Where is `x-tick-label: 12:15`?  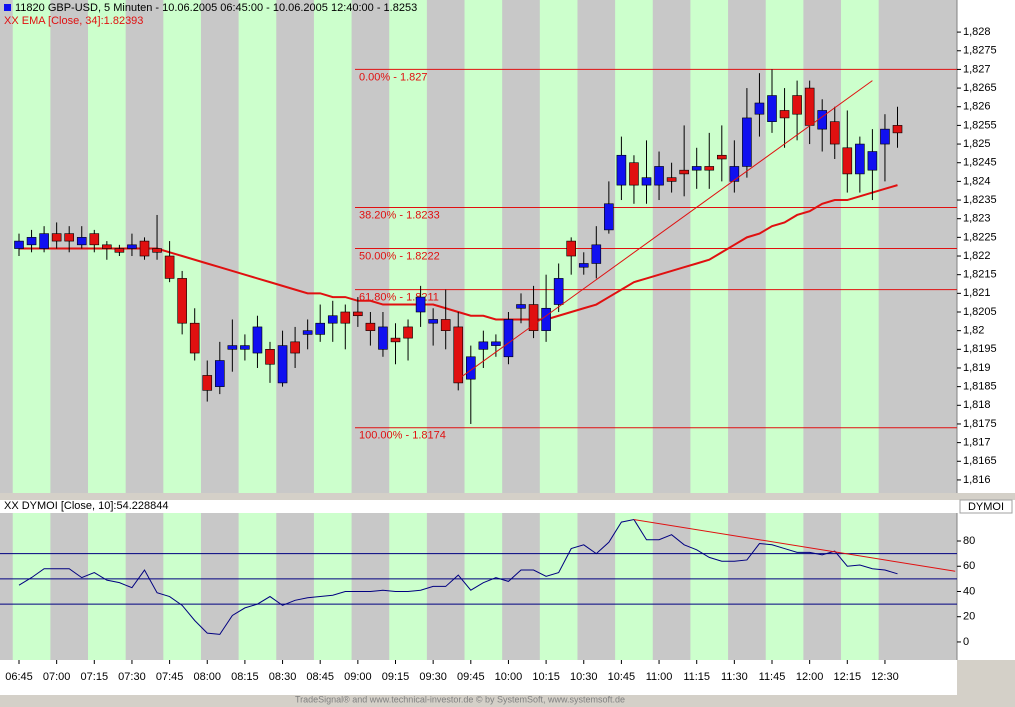
x-tick-label: 12:15 is located at coordinates (848, 677).